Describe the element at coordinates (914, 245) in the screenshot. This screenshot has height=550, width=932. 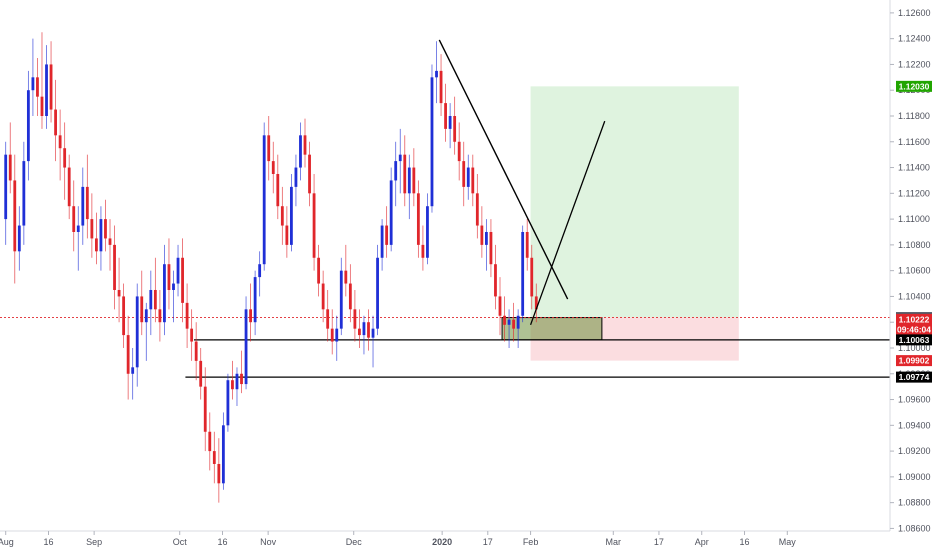
I see `y-tick-label: 1.10800` at that location.